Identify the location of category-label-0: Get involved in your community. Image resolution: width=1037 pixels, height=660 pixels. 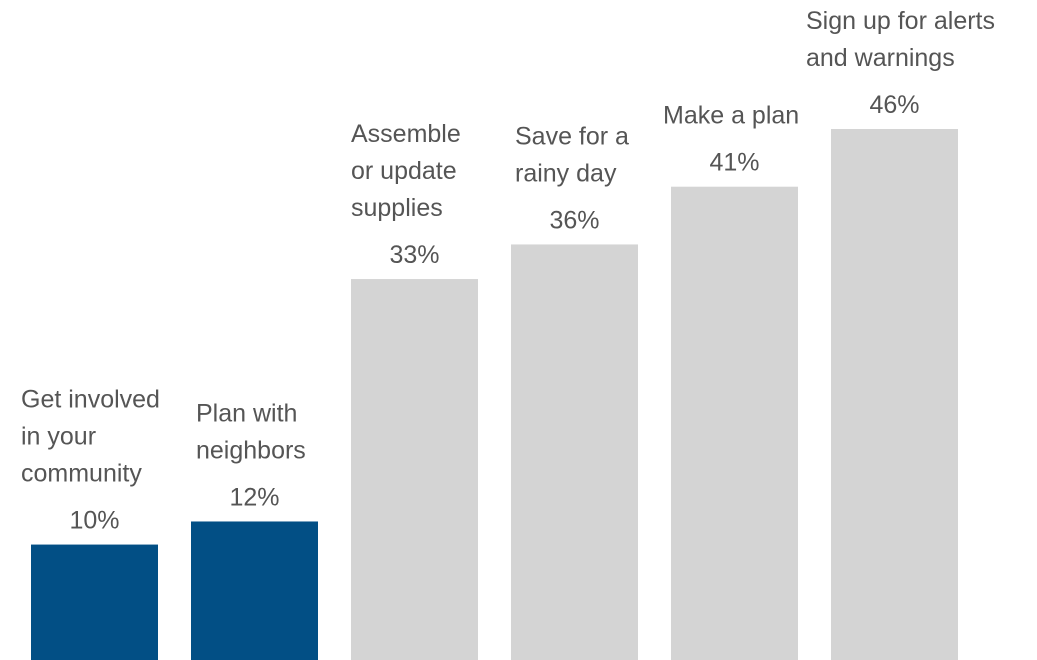
(90, 437).